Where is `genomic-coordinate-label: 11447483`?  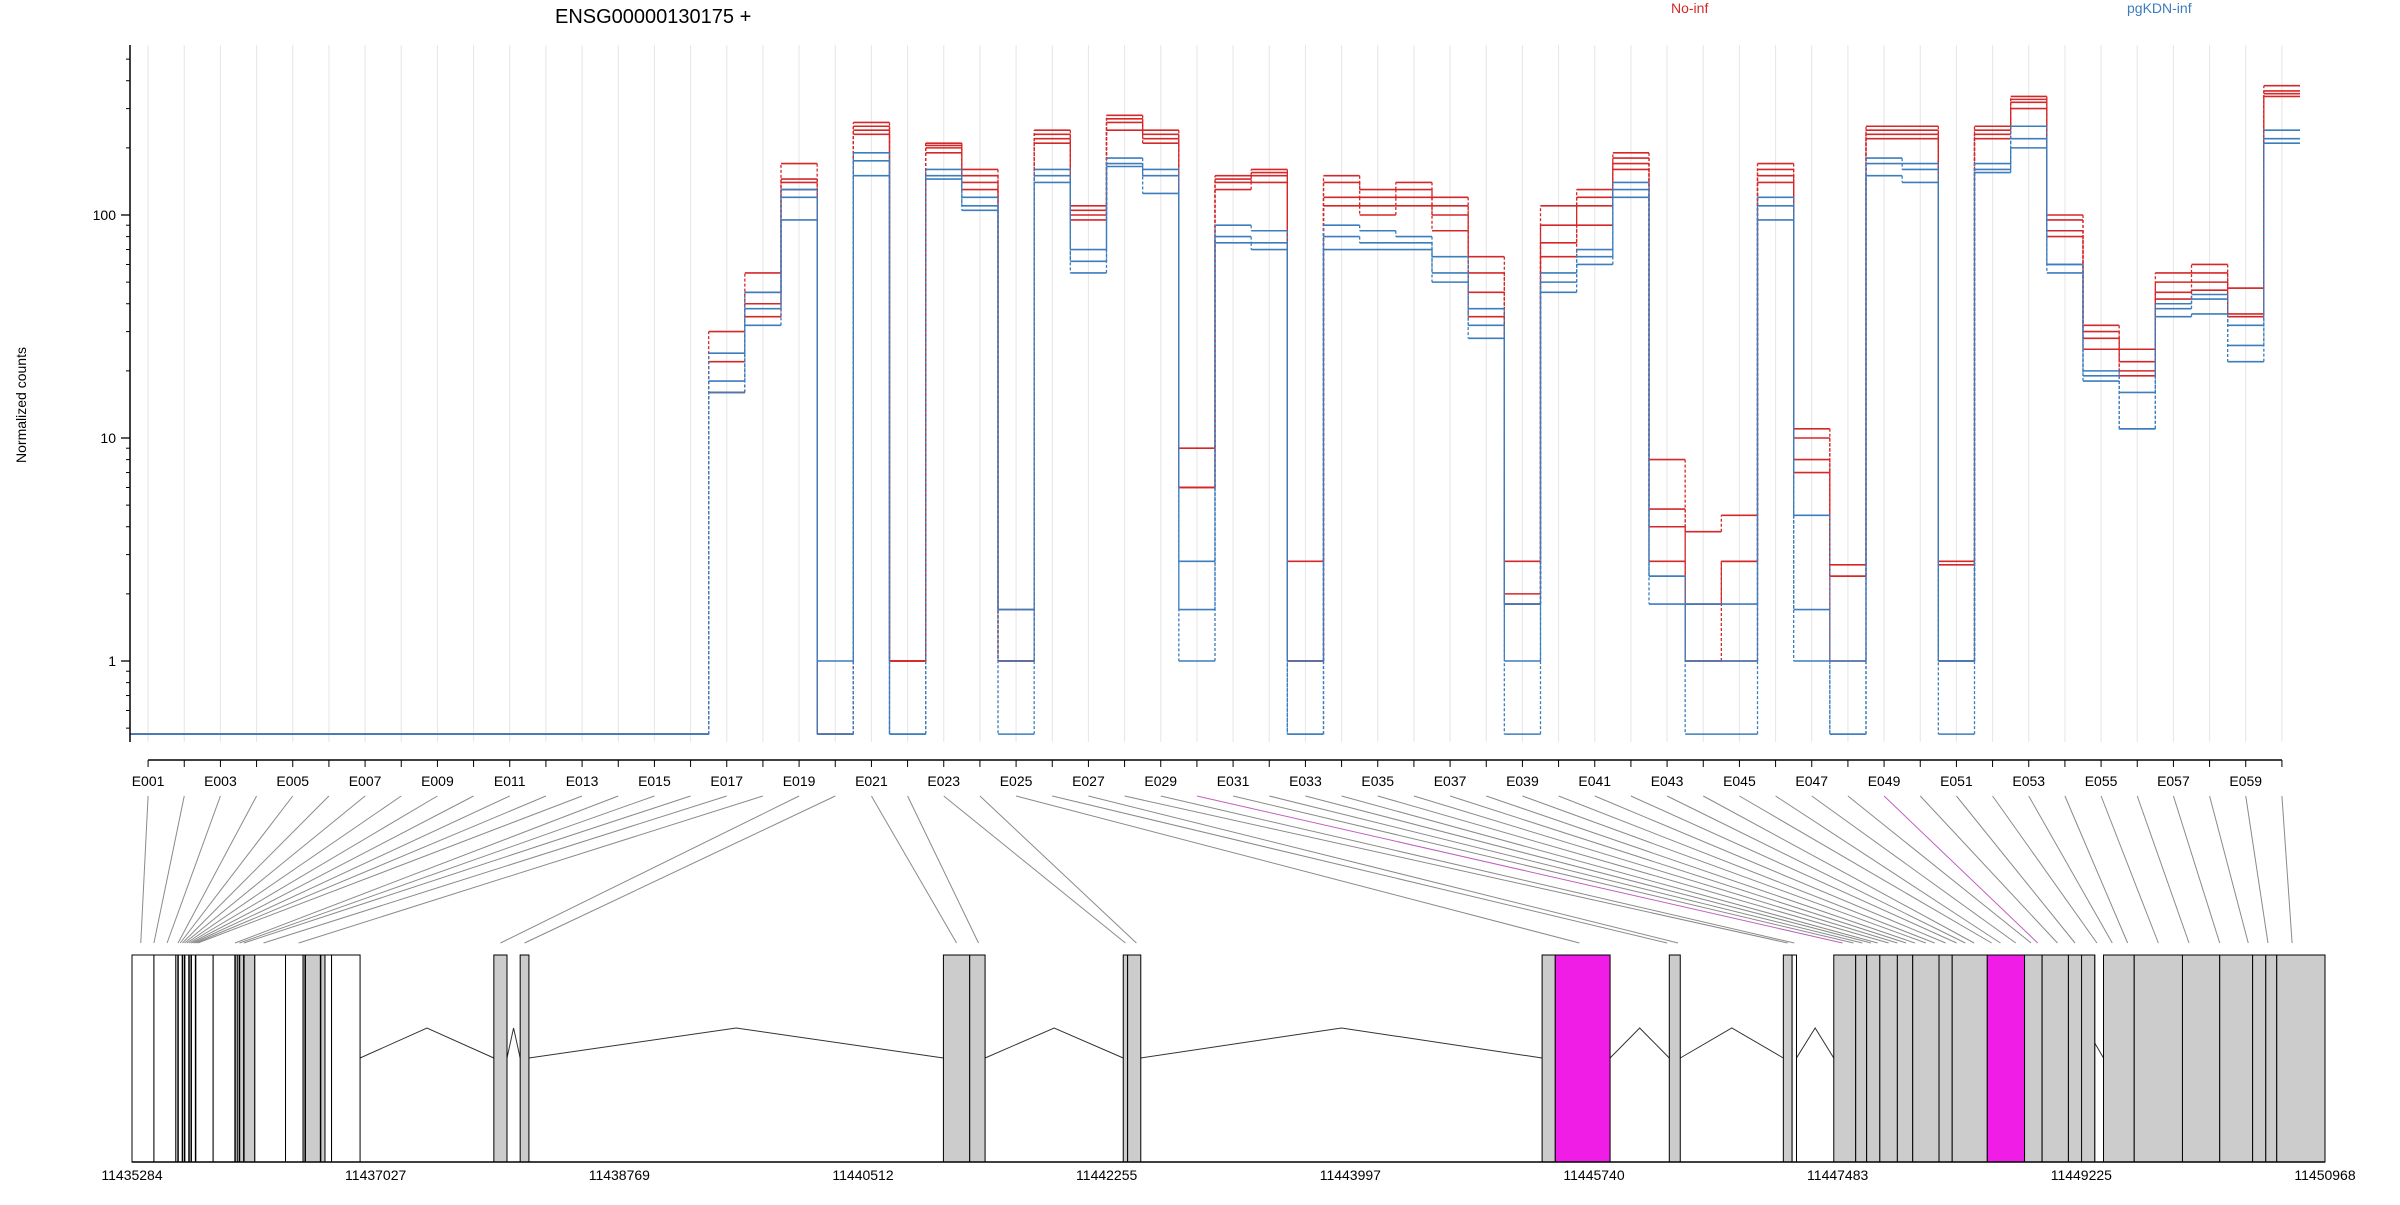
genomic-coordinate-label: 11447483 is located at coordinates (1837, 1175).